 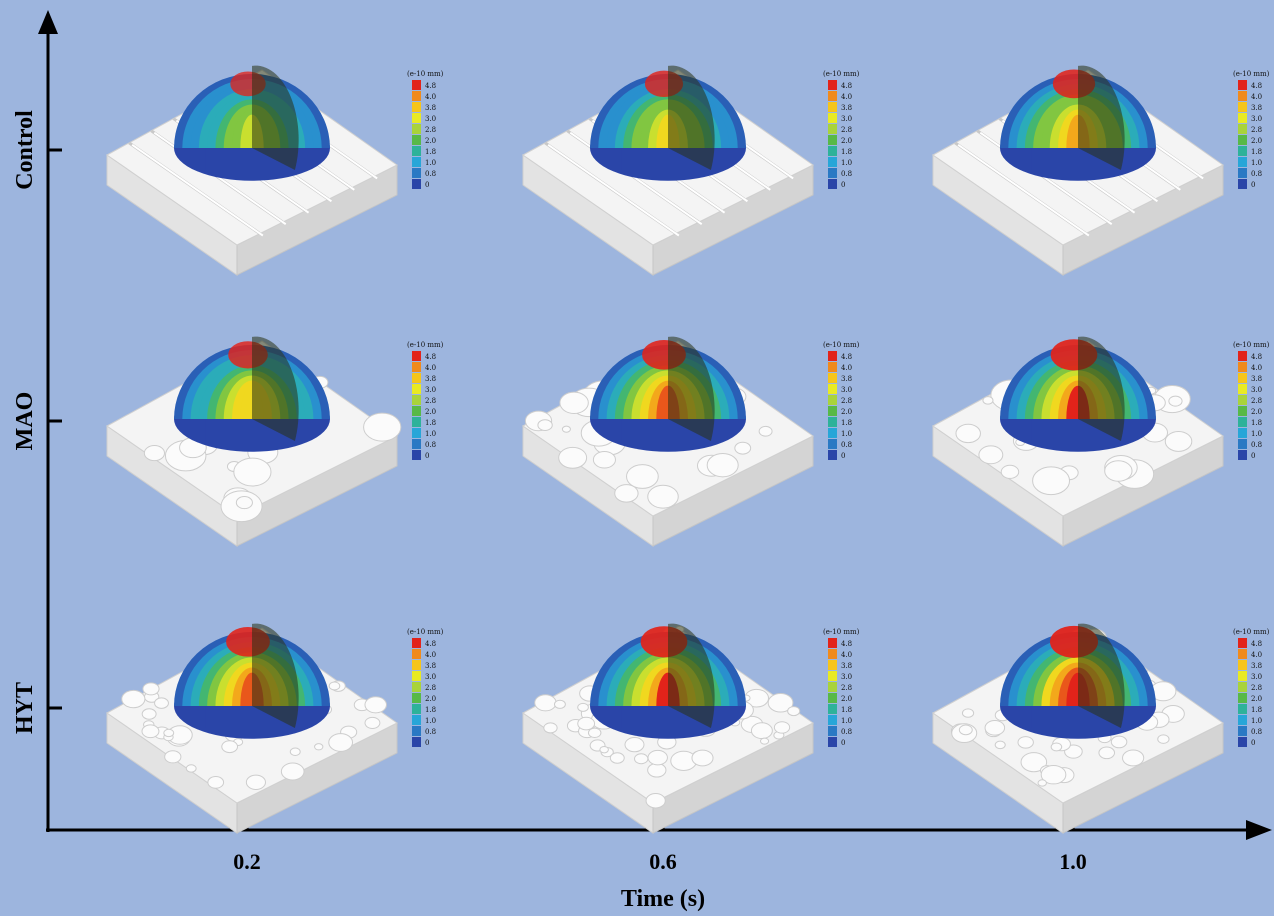 What do you see at coordinates (48, 22) in the screenshot?
I see `y-axis-arrow` at bounding box center [48, 22].